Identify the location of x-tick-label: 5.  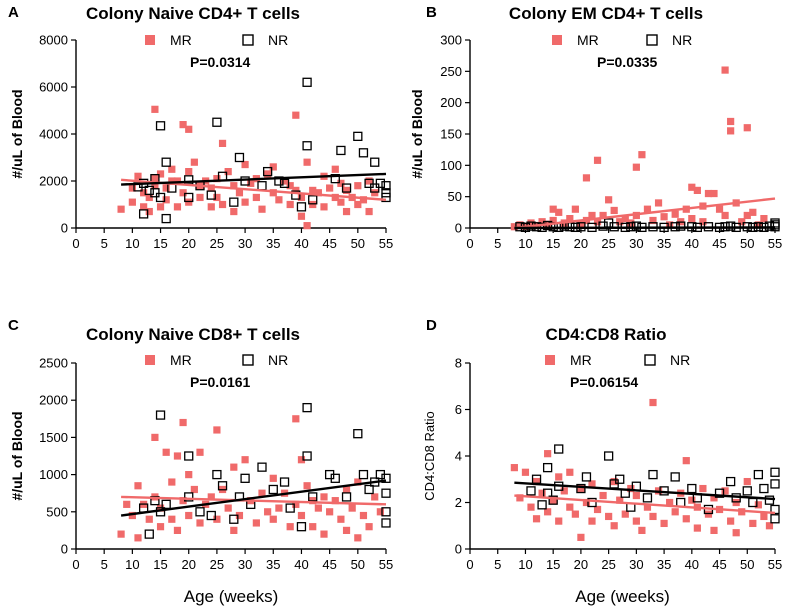
(497, 243).